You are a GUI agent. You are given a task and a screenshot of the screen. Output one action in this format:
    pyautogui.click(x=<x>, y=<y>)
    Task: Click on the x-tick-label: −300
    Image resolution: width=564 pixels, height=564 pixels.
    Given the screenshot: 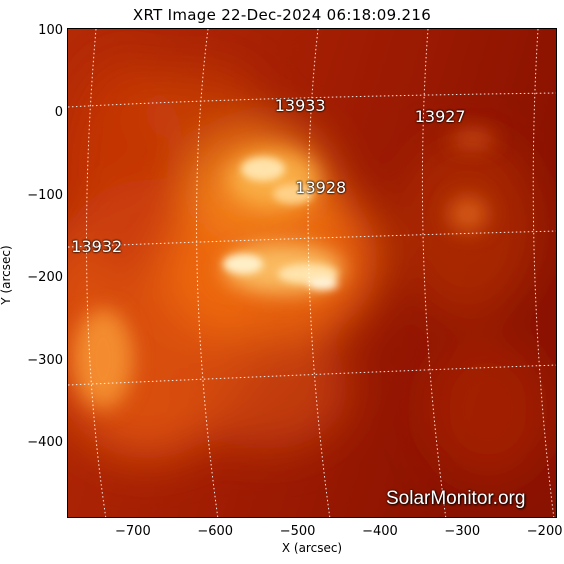 What is the action you would take?
    pyautogui.click(x=462, y=531)
    